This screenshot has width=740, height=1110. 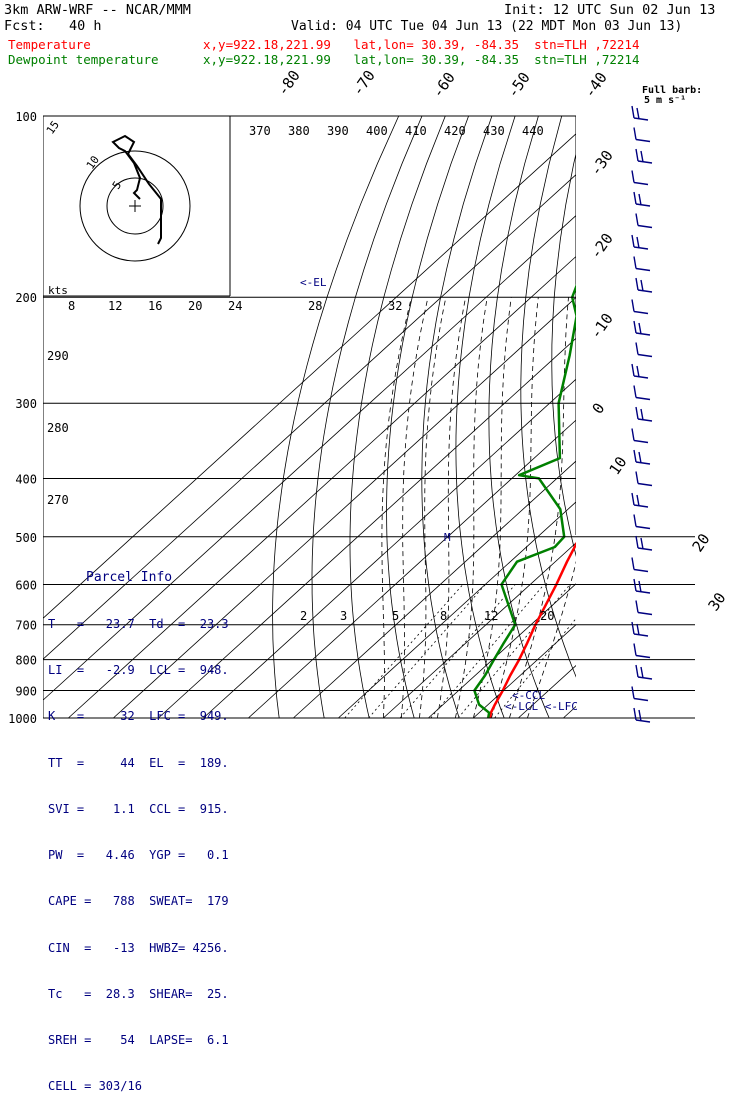 What do you see at coordinates (83, 59) in the screenshot?
I see `dewpoint-legend-label: Dewpoint temperature` at bounding box center [83, 59].